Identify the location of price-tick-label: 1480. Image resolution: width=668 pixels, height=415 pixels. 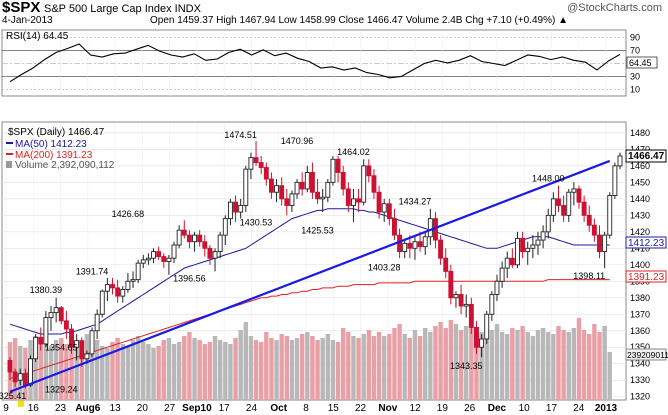
(640, 133).